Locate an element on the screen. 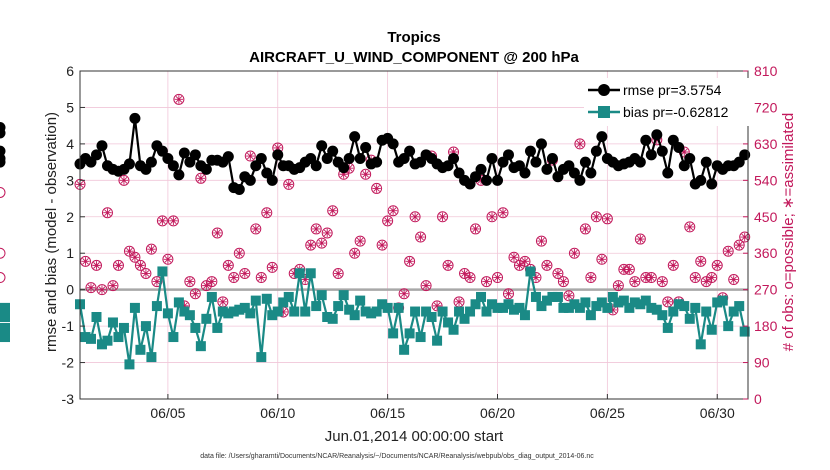 This screenshot has width=830, height=470. y2-tick-label: 0 is located at coordinates (758, 399).